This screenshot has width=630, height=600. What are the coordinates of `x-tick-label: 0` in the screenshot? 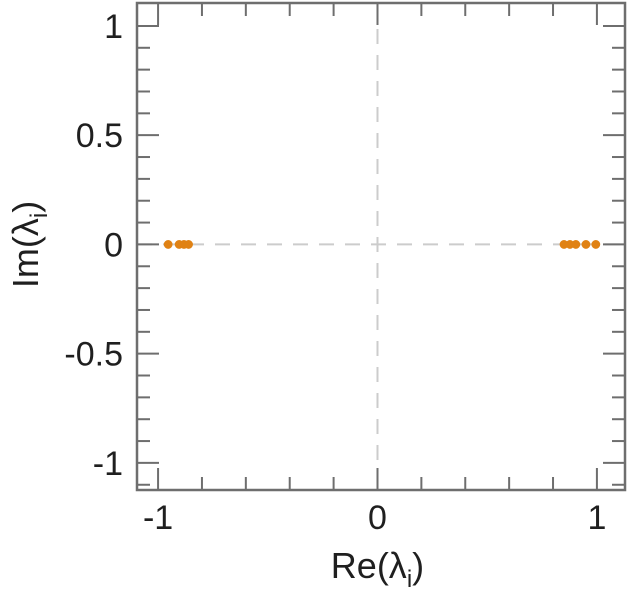 It's located at (377, 518).